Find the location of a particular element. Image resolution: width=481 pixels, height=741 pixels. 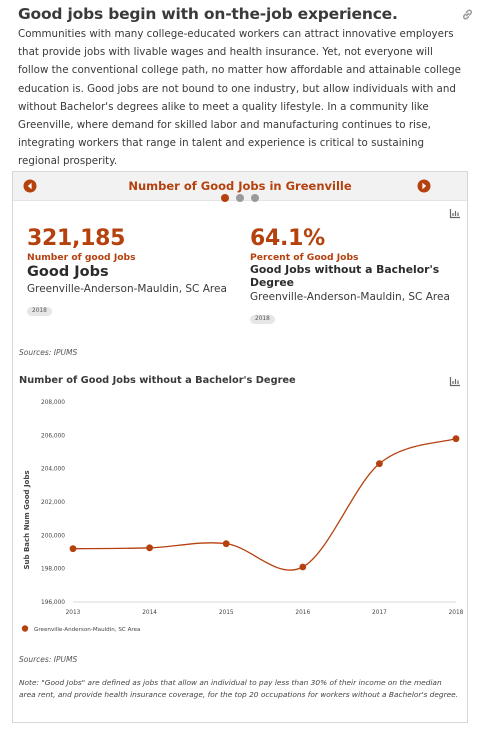

y-tick-label: 196,000 is located at coordinates (53, 603).